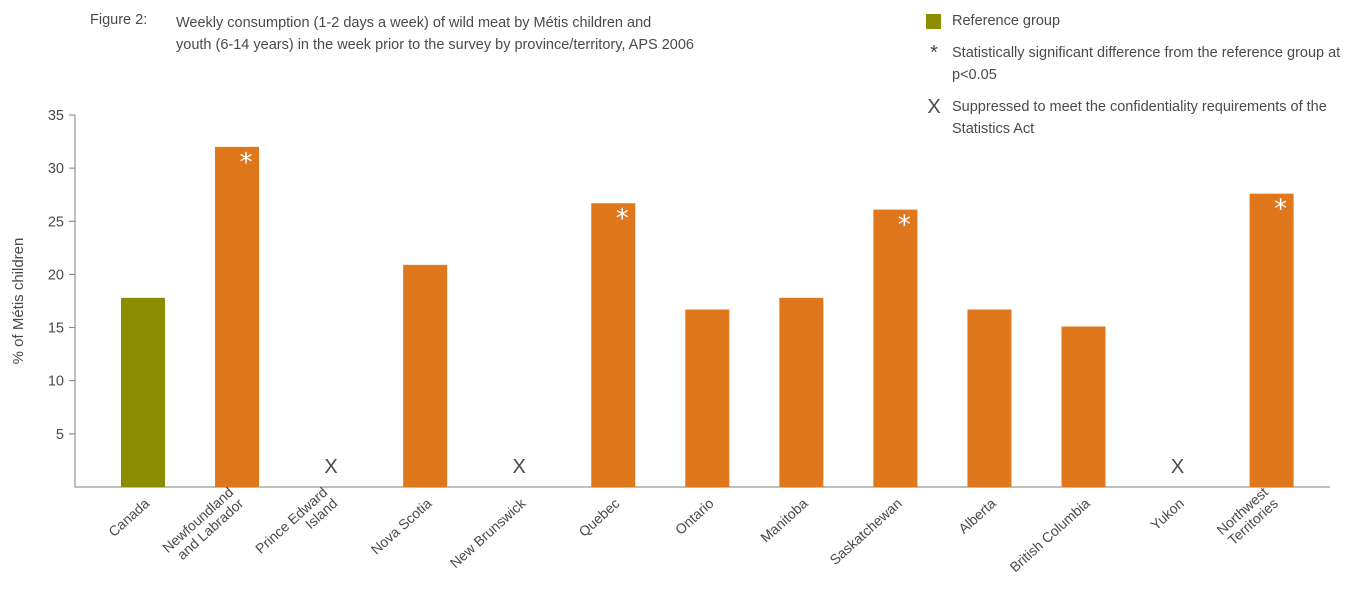  I want to click on y-tick-label: 35, so click(56, 116).